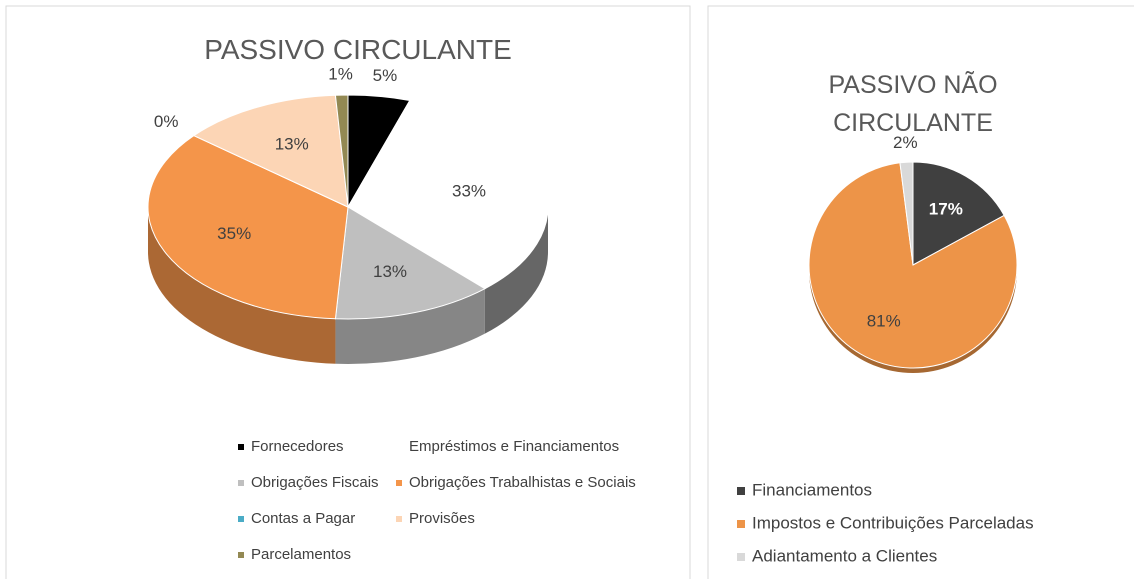  I want to click on legend-label: Provisões, so click(442, 518).